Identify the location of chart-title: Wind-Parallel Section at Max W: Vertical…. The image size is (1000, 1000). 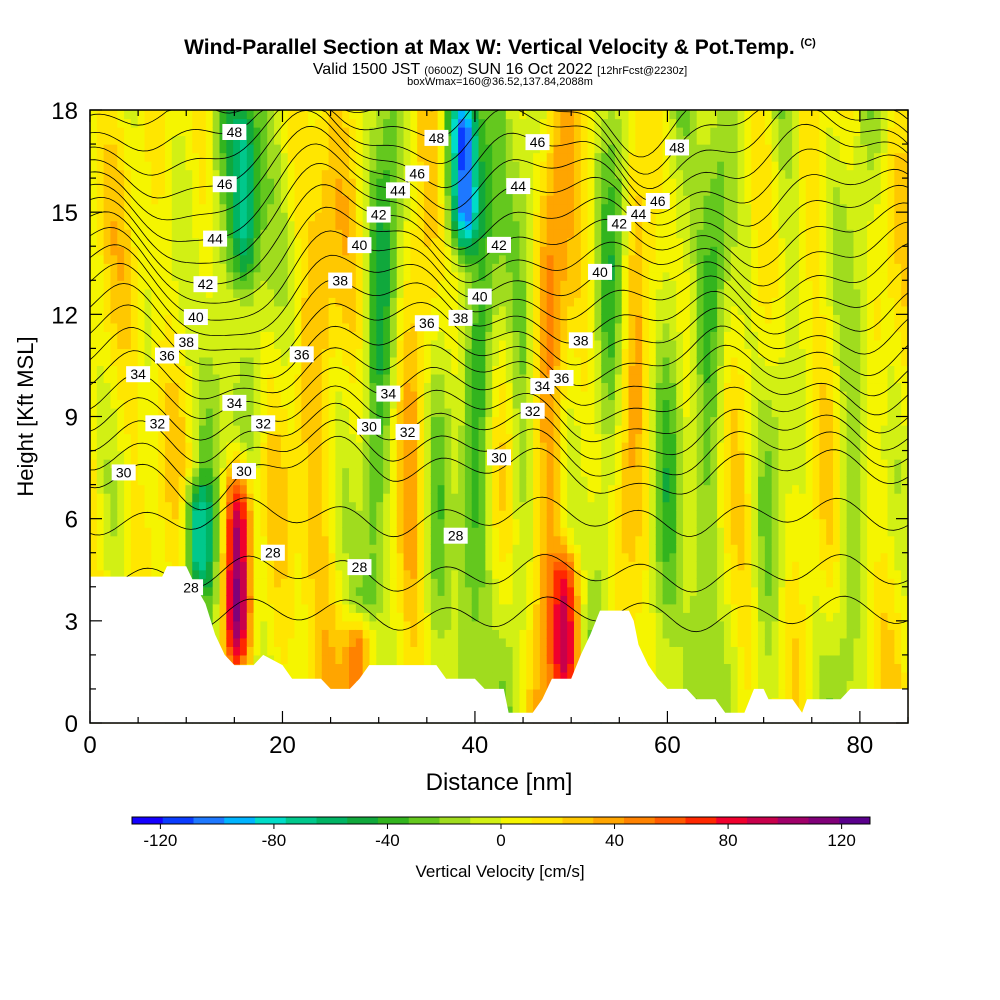
(500, 48).